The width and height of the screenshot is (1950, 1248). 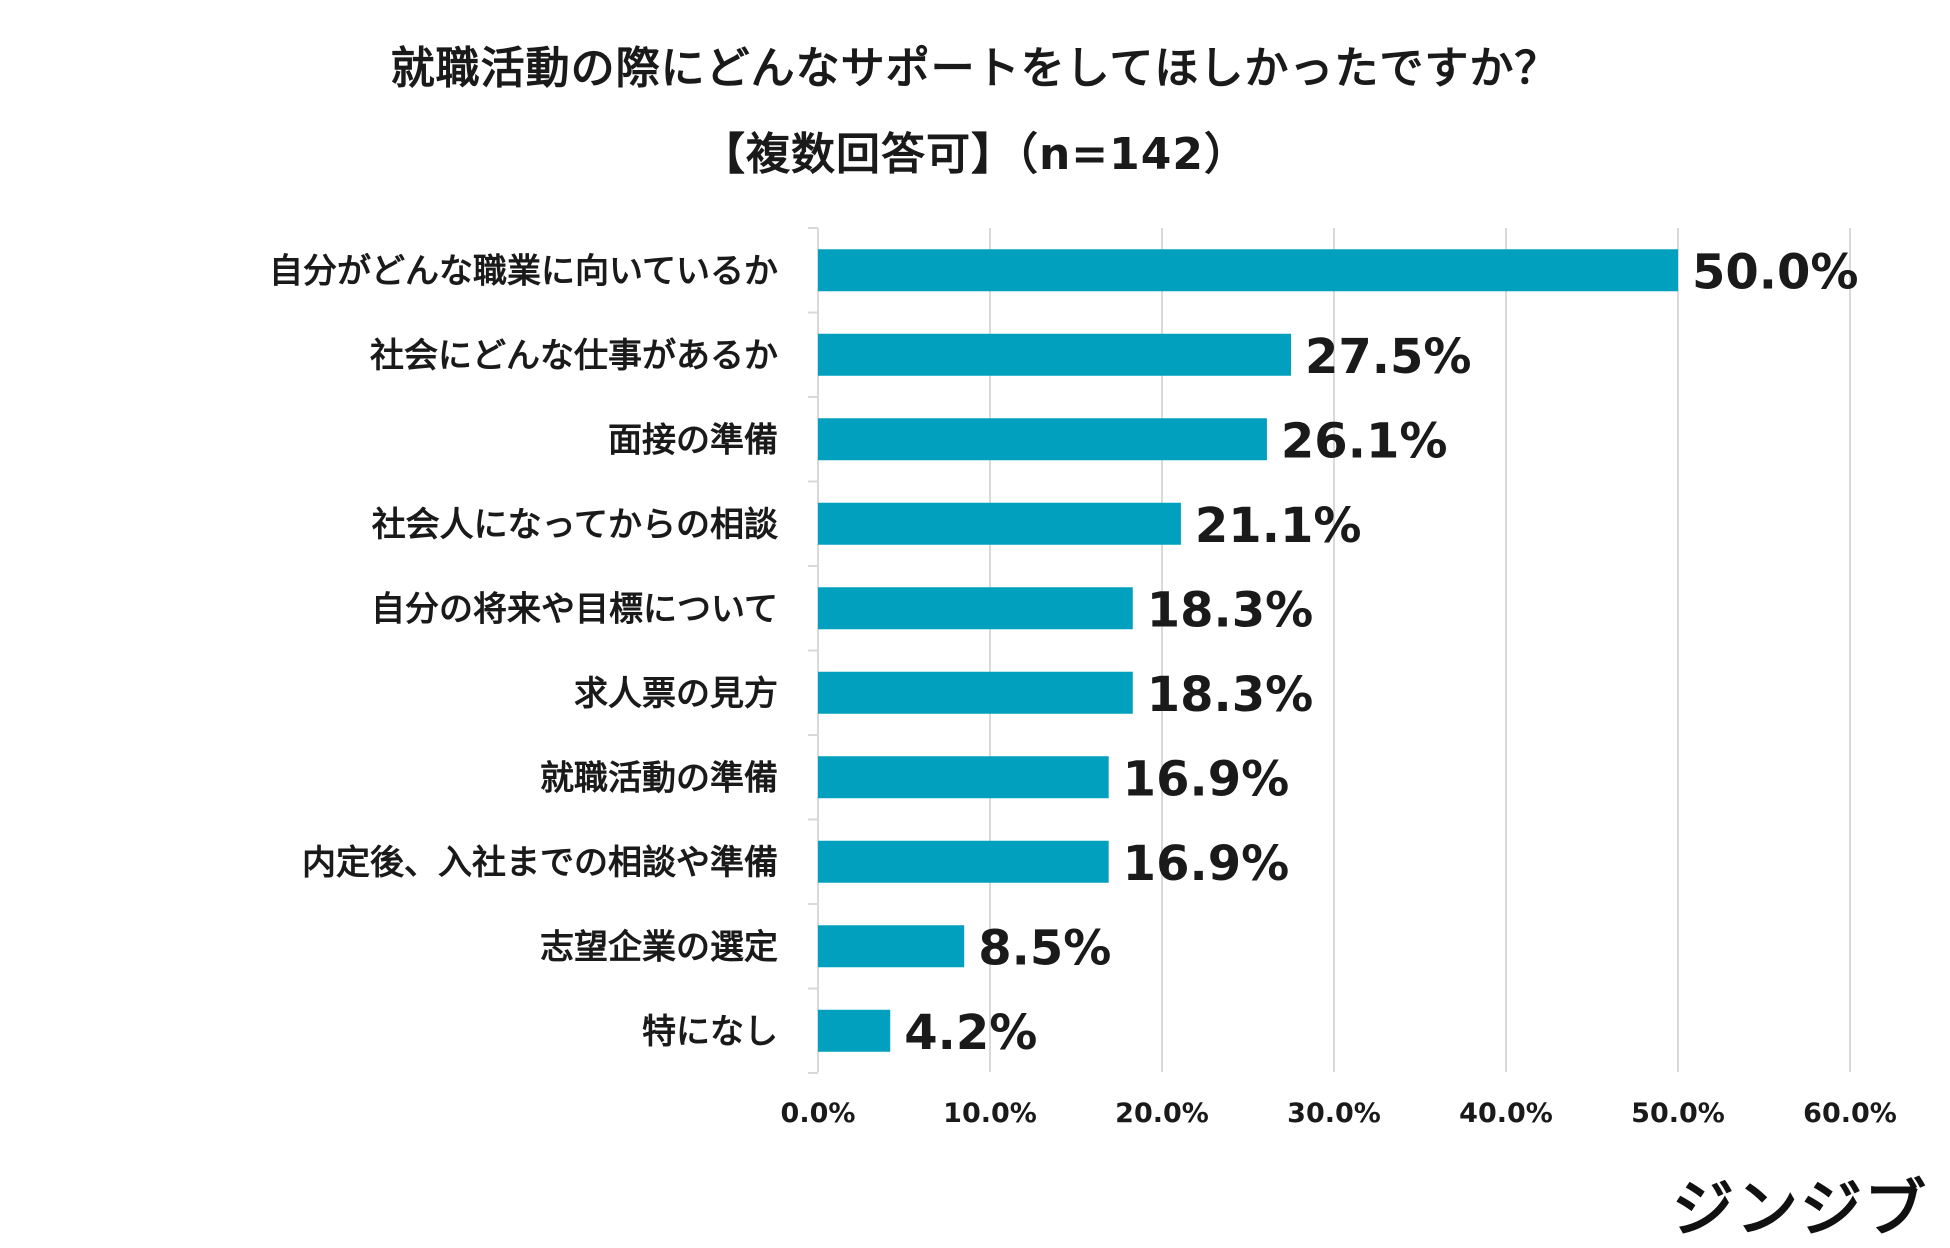 I want to click on x-tick-label: 0.0%, so click(x=818, y=1113).